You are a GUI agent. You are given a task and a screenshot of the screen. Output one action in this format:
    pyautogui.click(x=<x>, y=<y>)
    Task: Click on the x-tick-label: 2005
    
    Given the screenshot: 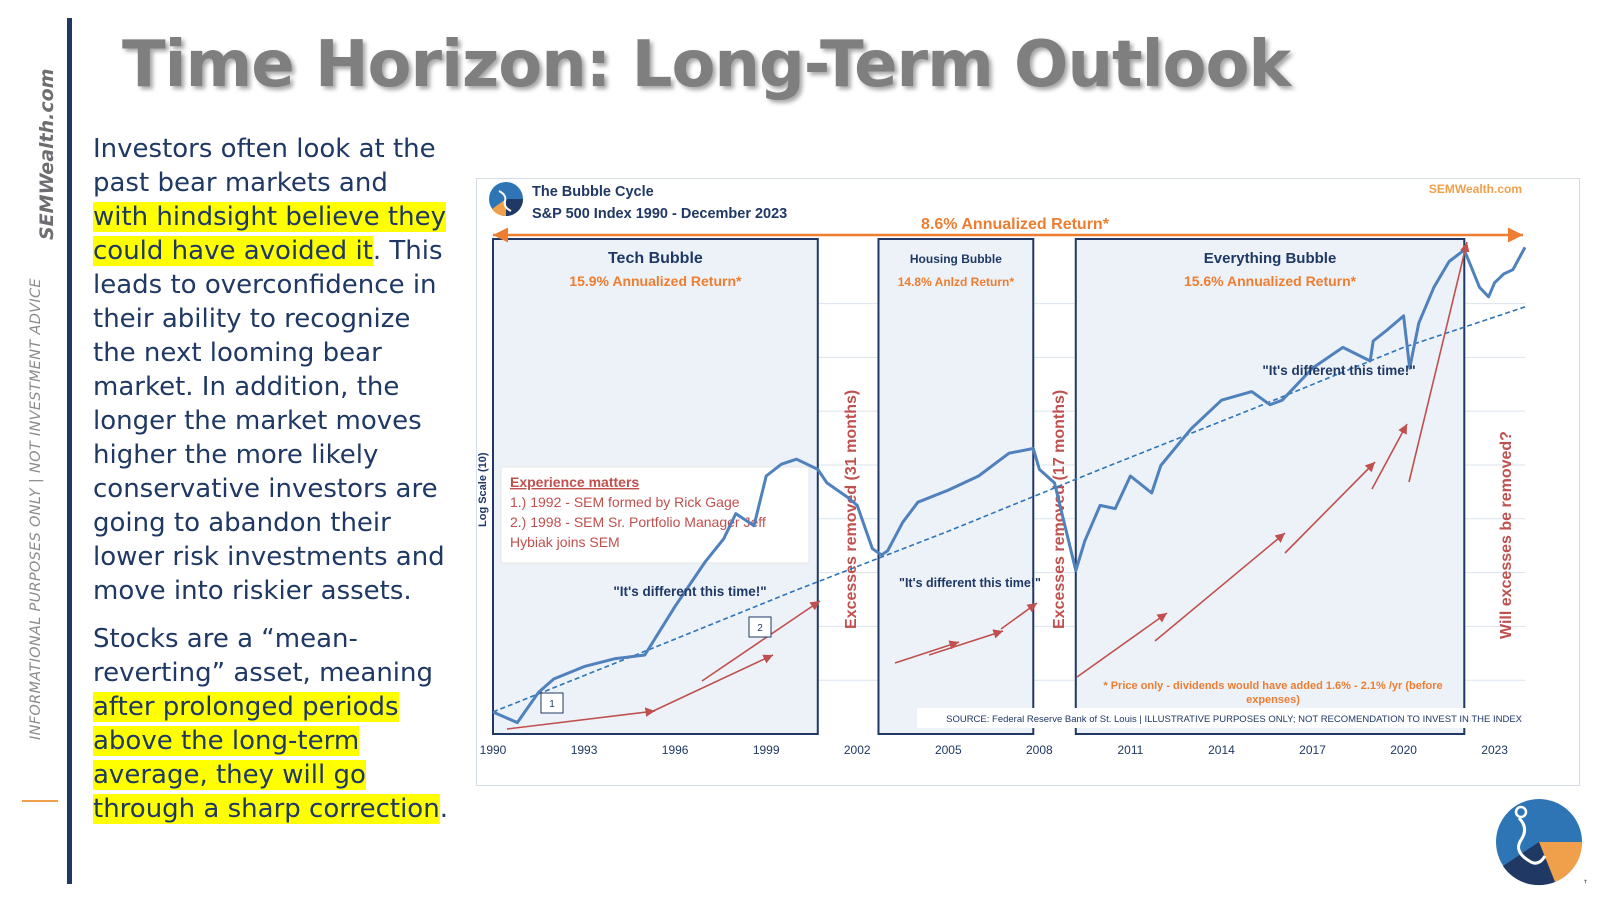 What is the action you would take?
    pyautogui.click(x=948, y=750)
    